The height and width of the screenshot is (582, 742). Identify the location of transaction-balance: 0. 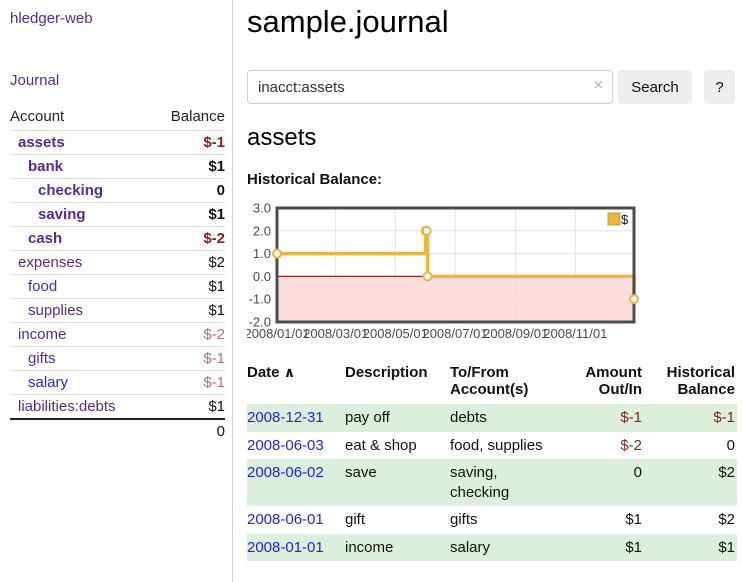
(730, 445).